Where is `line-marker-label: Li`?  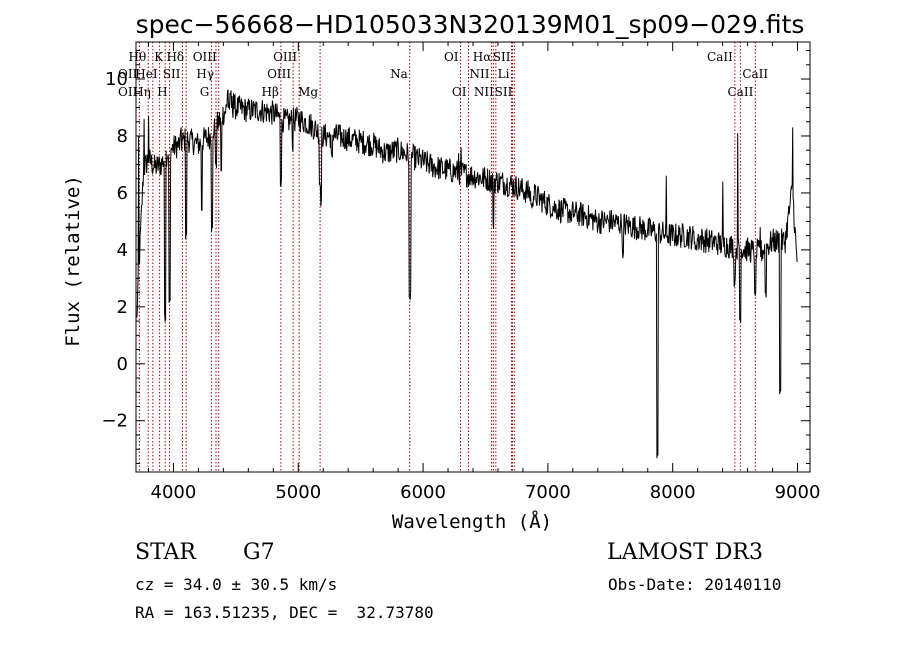 line-marker-label: Li is located at coordinates (504, 74).